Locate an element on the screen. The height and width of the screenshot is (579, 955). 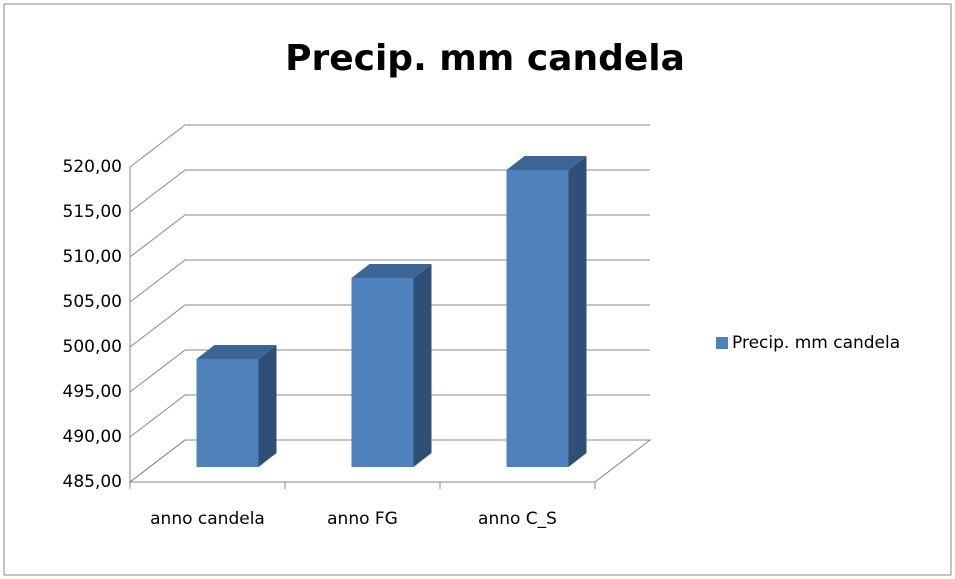
legend-label: Precip. mm candela is located at coordinates (816, 343).